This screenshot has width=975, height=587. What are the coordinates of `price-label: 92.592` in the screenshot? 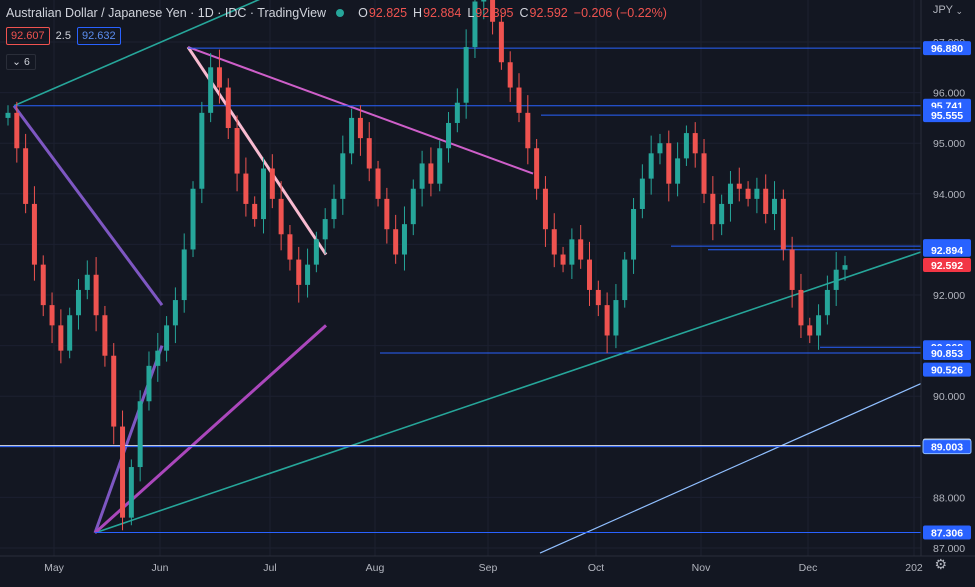 It's located at (947, 266).